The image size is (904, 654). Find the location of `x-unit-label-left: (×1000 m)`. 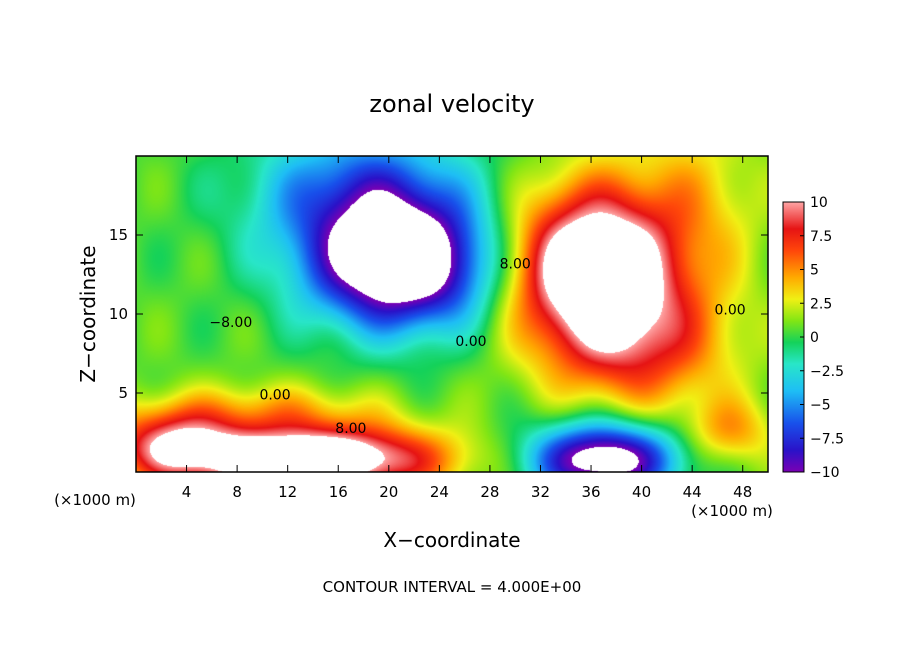

x-unit-label-left: (×1000 m) is located at coordinates (95, 500).